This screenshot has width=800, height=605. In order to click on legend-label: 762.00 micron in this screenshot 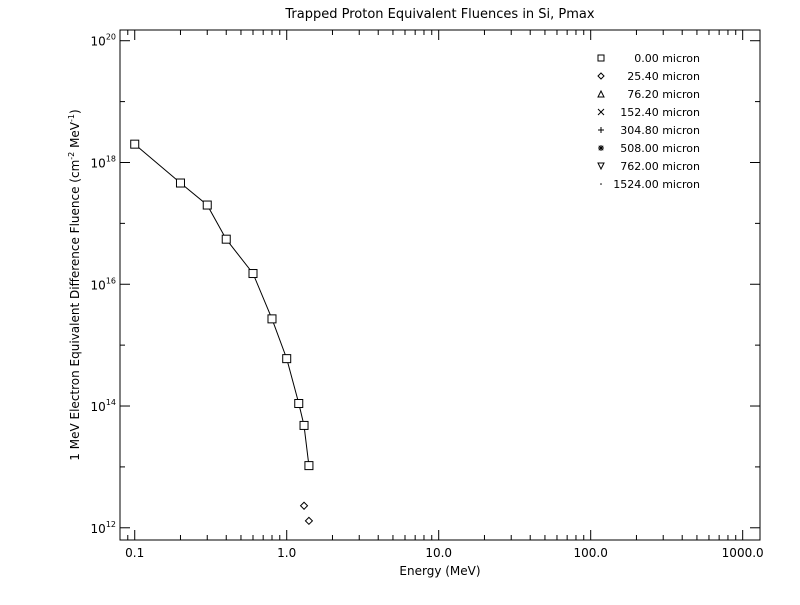, I will do `click(660, 166)`.